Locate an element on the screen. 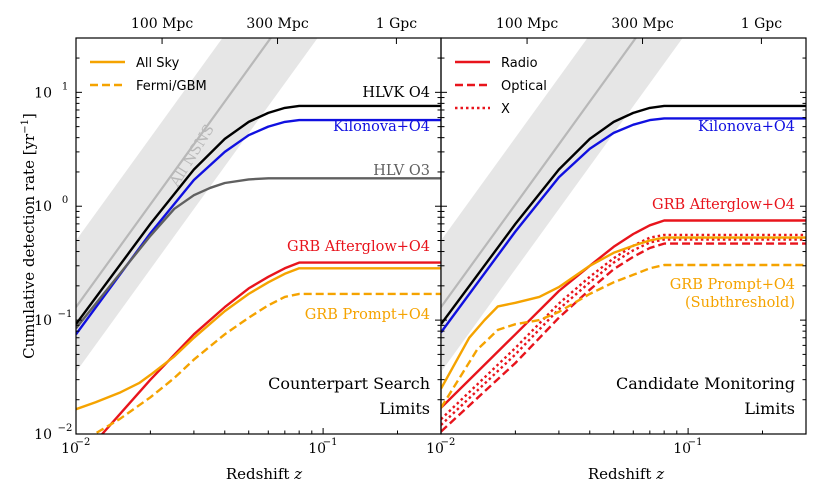 This screenshot has width=823, height=489. y-tick-label-exponent: −2 is located at coordinates (65, 428).